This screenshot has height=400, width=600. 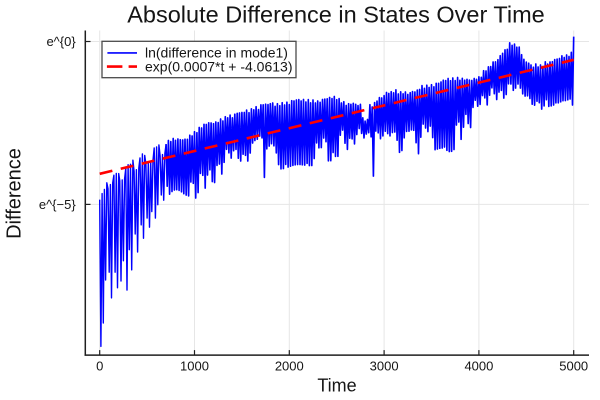 What do you see at coordinates (384, 365) in the screenshot?
I see `svg-text: 3000` at bounding box center [384, 365].